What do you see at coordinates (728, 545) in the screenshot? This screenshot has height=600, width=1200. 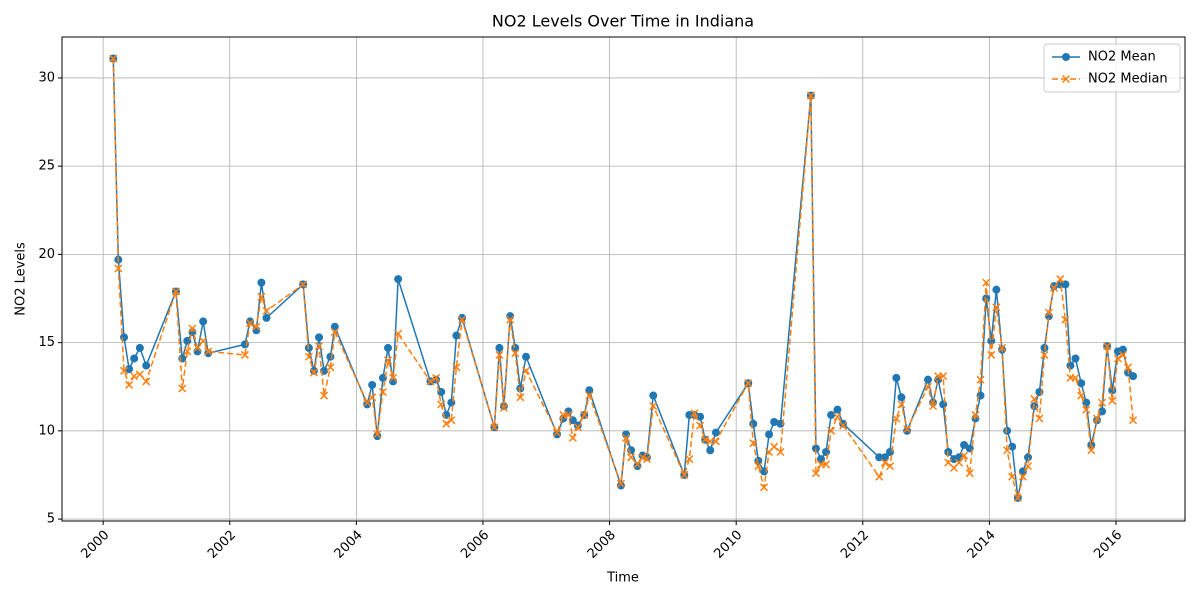 I see `x-tick-label: 2010` at bounding box center [728, 545].